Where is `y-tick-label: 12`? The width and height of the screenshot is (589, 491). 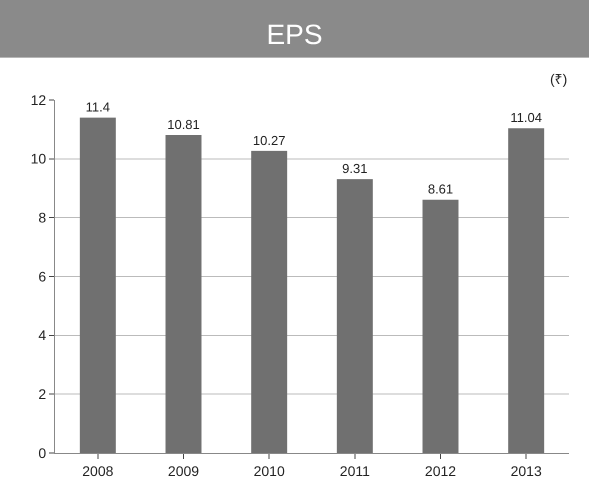 y-tick-label: 12 is located at coordinates (38, 100).